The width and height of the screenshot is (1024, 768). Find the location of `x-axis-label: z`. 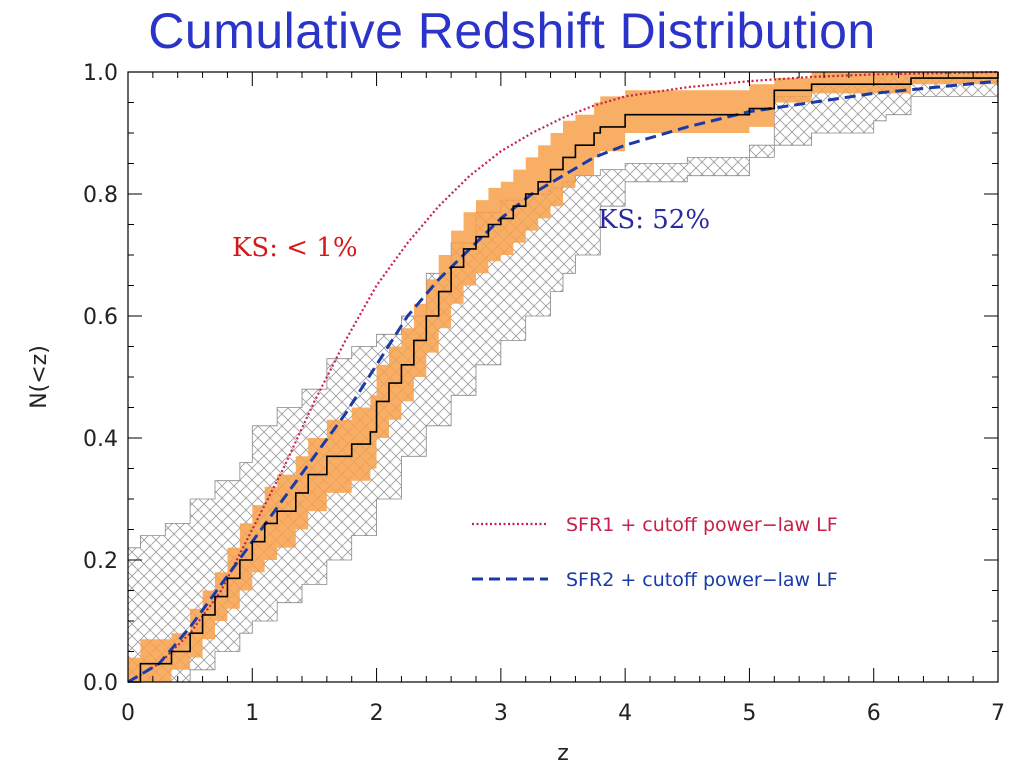

x-axis-label: z is located at coordinates (563, 753).